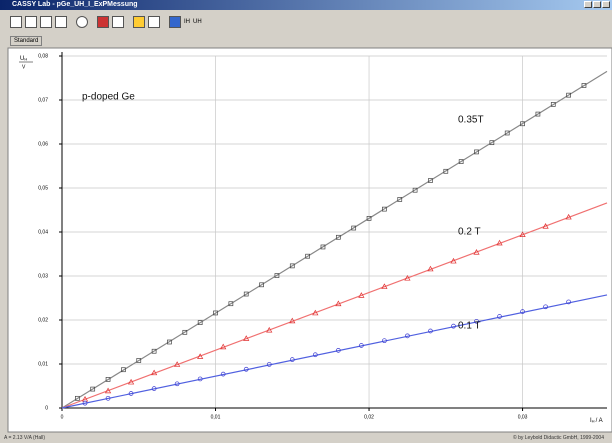 The height and width of the screenshot is (443, 612). Describe the element at coordinates (43, 100) in the screenshot. I see `y-tick-label: 0,07` at that location.